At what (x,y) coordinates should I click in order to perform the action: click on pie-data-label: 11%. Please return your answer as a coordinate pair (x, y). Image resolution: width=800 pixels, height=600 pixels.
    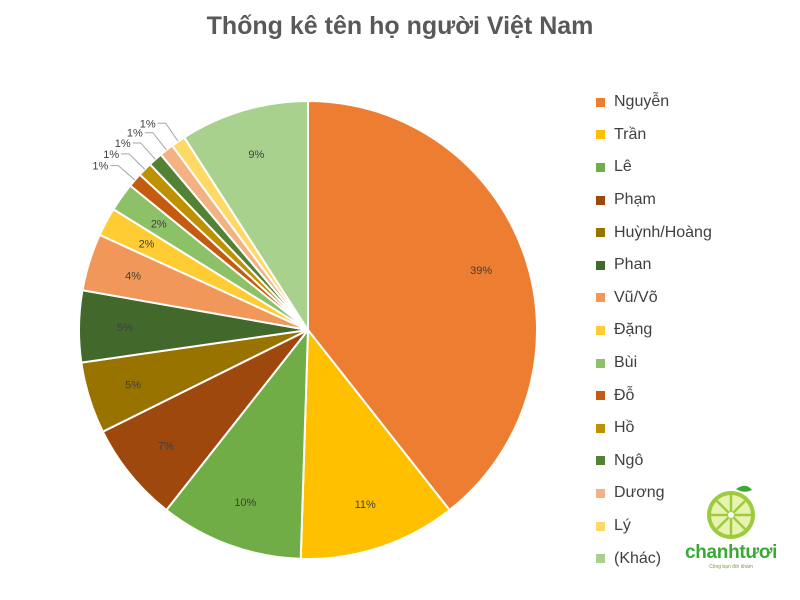
    Looking at the image, I should click on (365, 505).